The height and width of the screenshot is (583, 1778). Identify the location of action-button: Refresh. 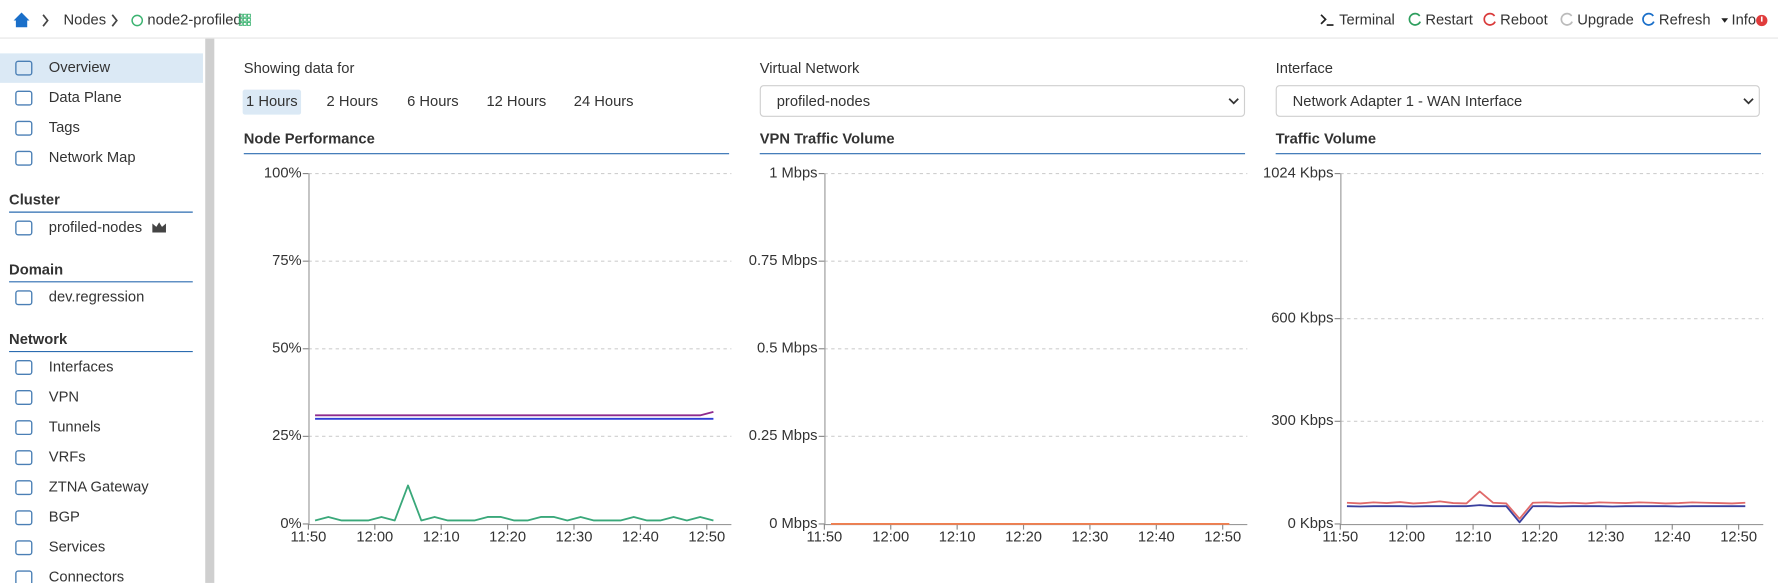
(1685, 20).